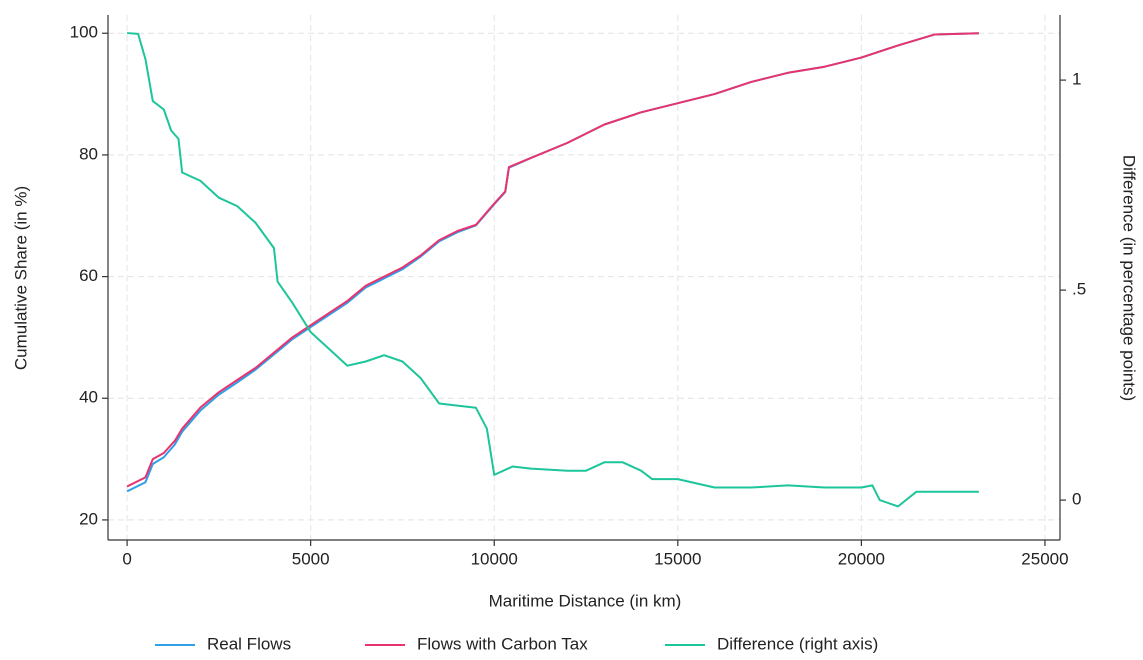 This screenshot has width=1143, height=660. What do you see at coordinates (585, 600) in the screenshot?
I see `x-axis-title: Maritime Distance (in km)` at bounding box center [585, 600].